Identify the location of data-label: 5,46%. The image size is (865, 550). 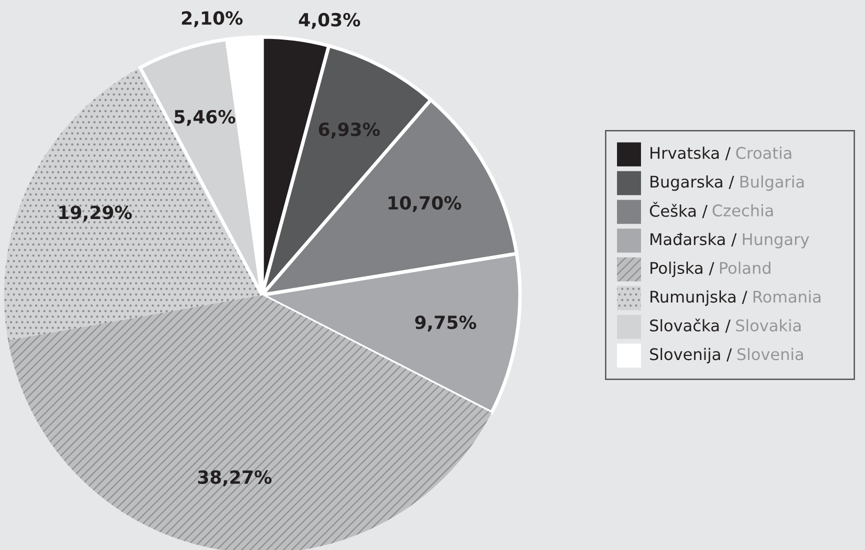
(205, 118).